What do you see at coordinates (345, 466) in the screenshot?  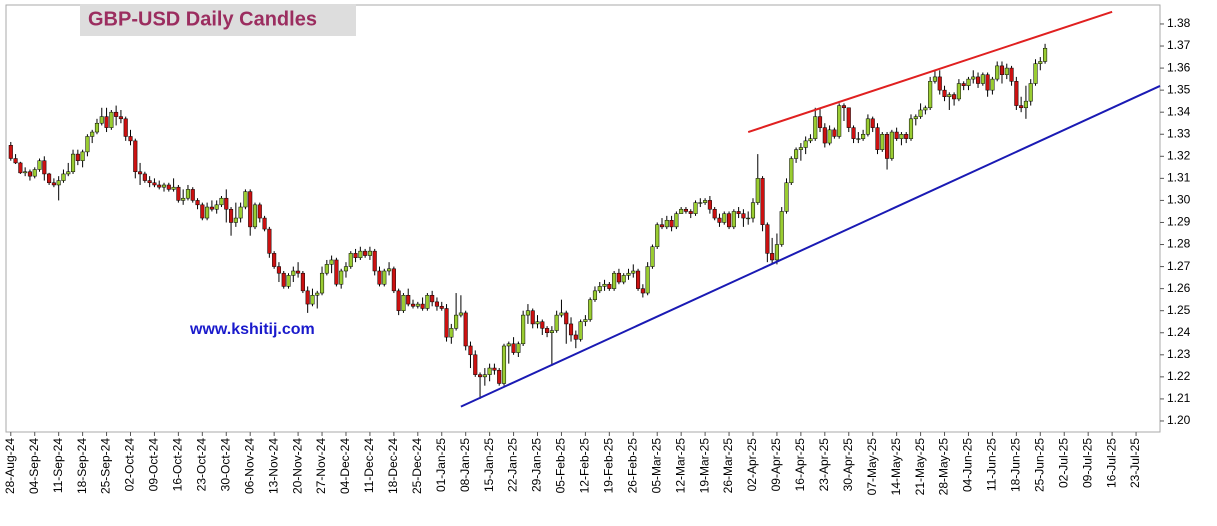 I see `x-tick-label: 04-Dec-24` at bounding box center [345, 466].